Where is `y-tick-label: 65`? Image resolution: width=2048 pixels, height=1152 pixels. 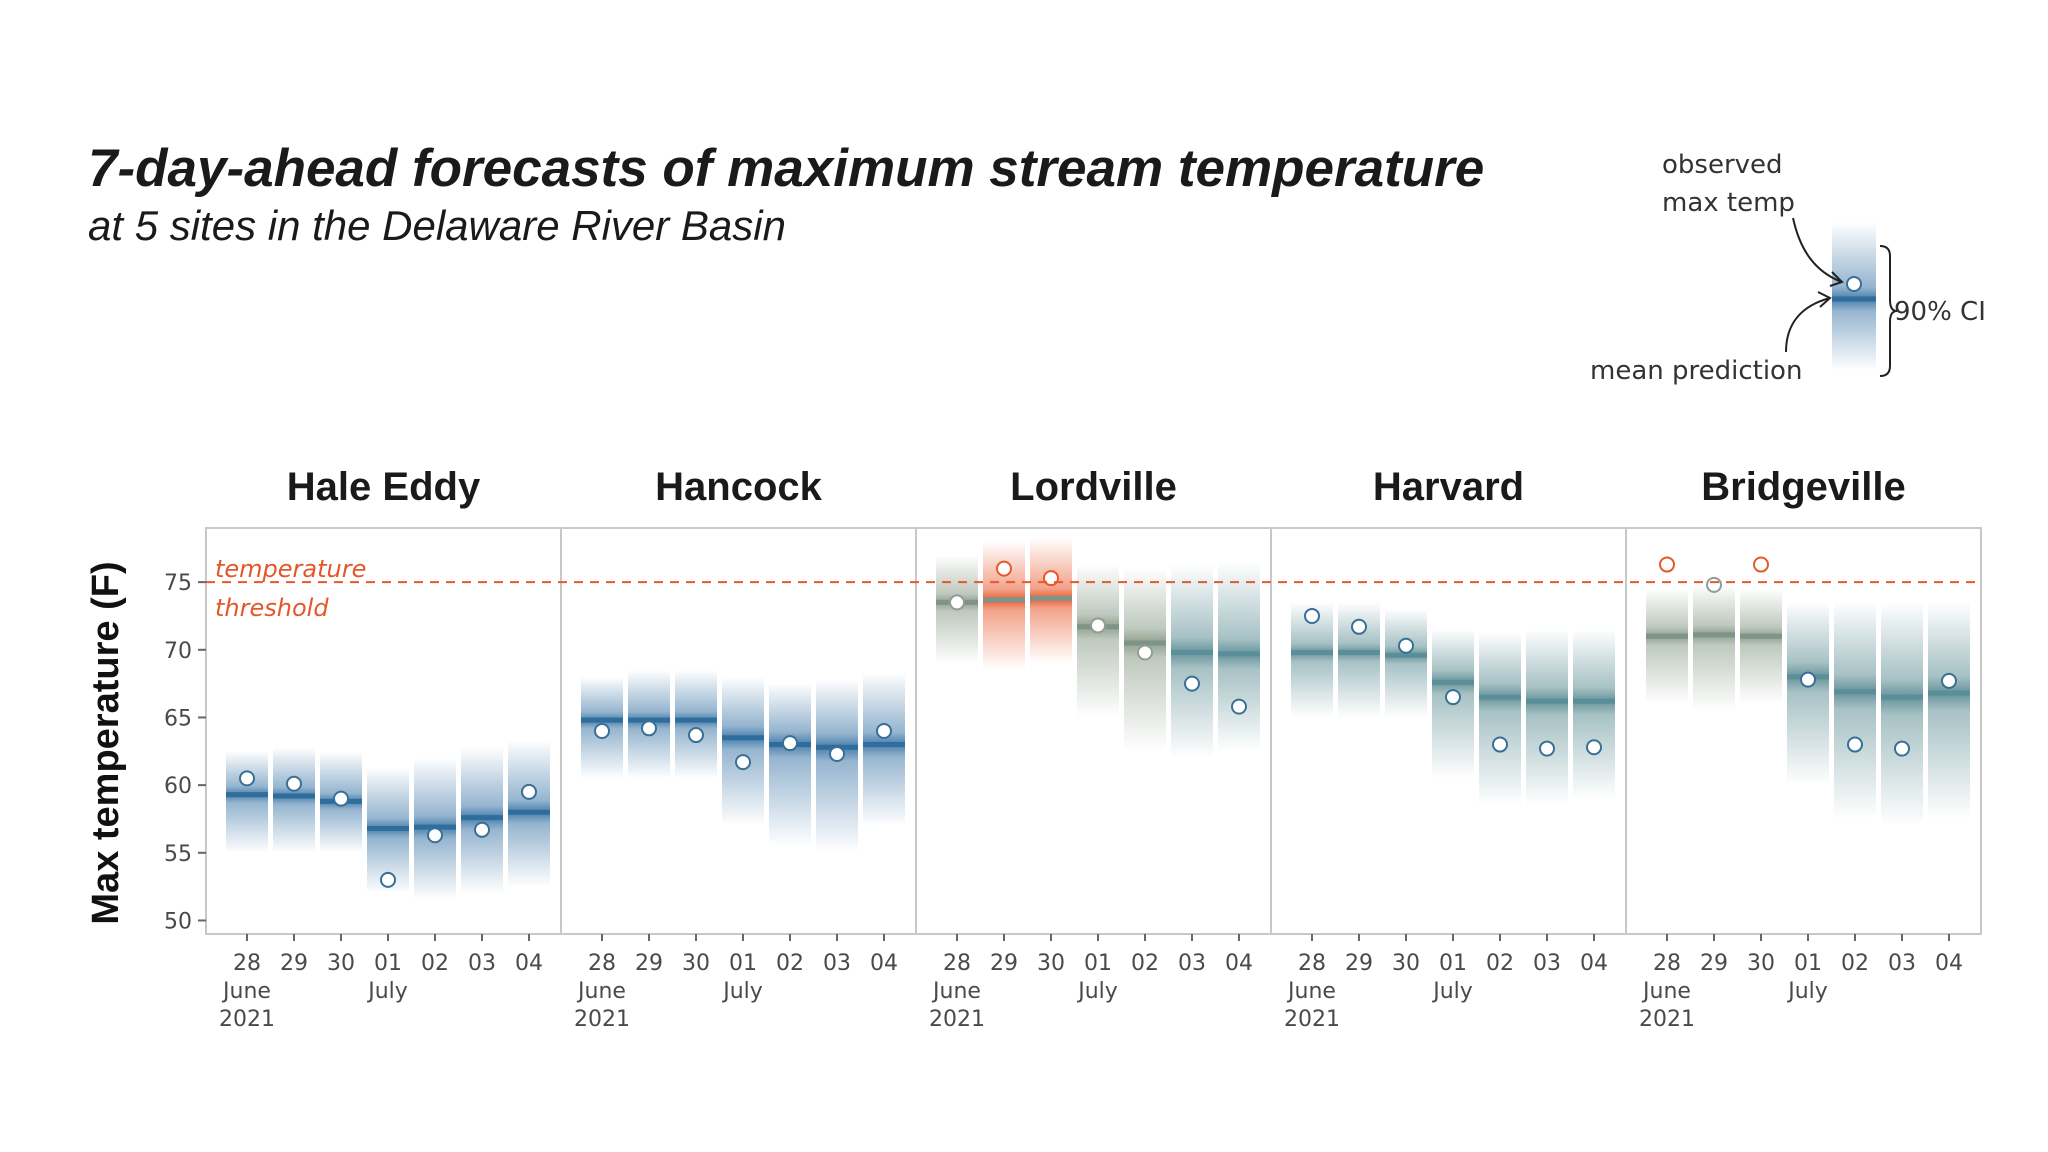
y-tick-label: 65 is located at coordinates (178, 718).